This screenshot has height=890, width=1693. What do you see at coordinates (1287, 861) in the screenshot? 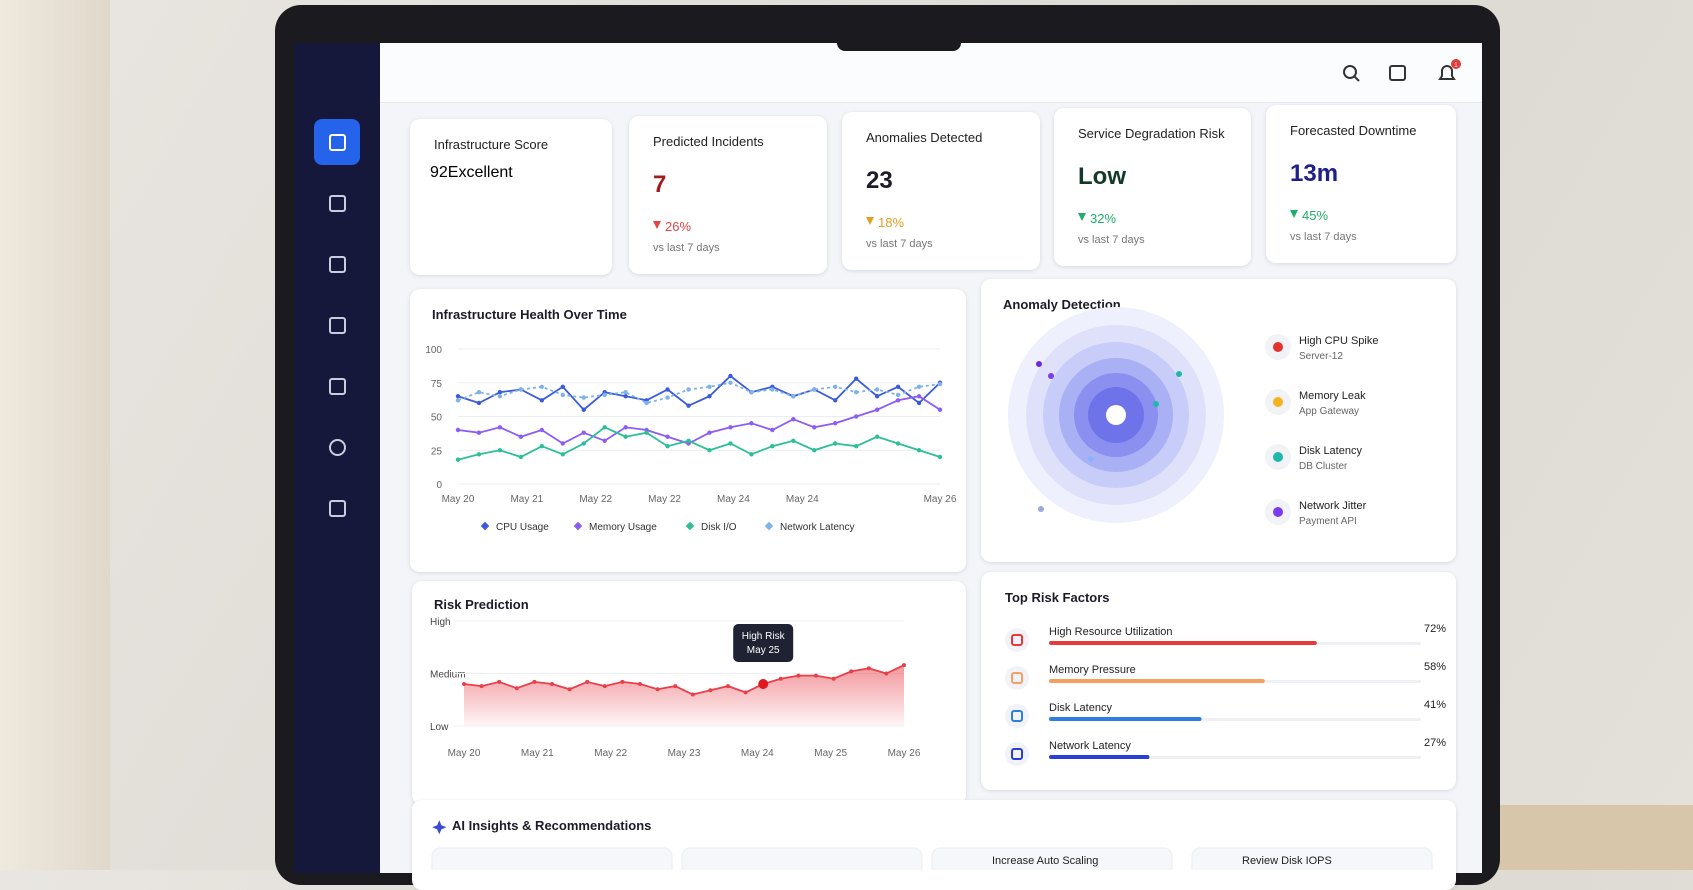
I see `insight-title: Review Disk IOPS` at bounding box center [1287, 861].